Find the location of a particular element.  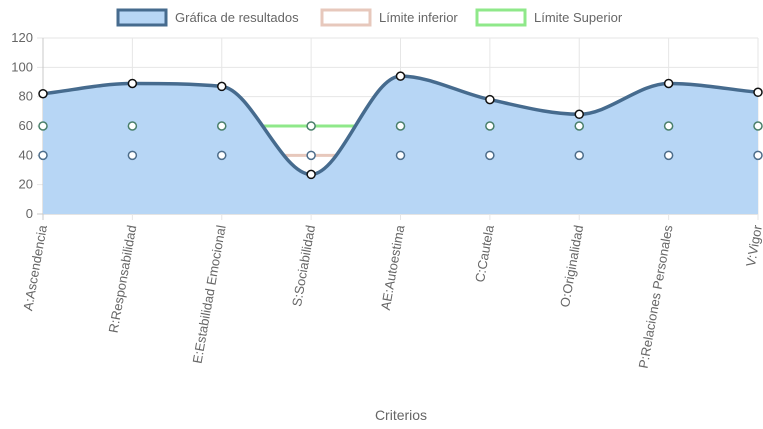

x-tick-label: AE:Autoestima is located at coordinates (393, 267).